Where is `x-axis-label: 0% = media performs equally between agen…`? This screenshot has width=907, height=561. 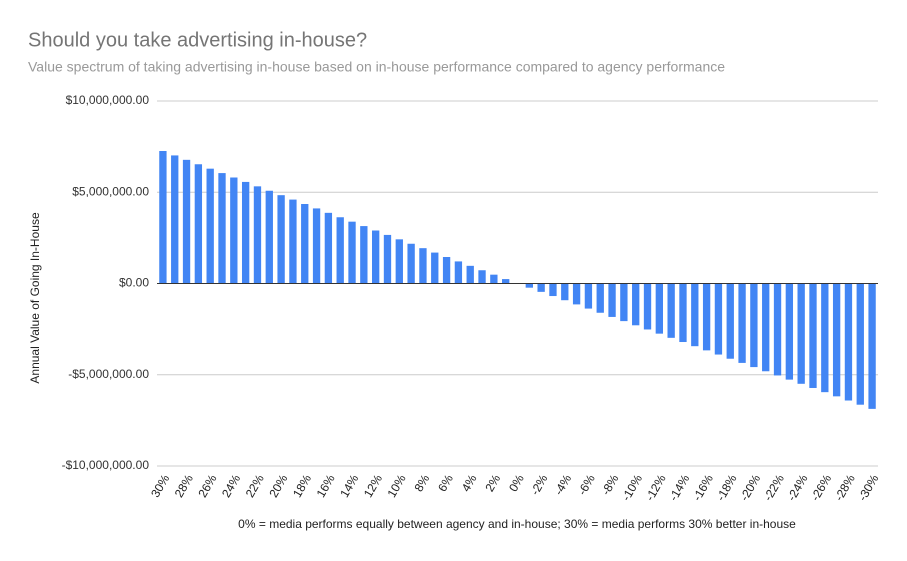
x-axis-label: 0% = media performs equally between agen… is located at coordinates (517, 524).